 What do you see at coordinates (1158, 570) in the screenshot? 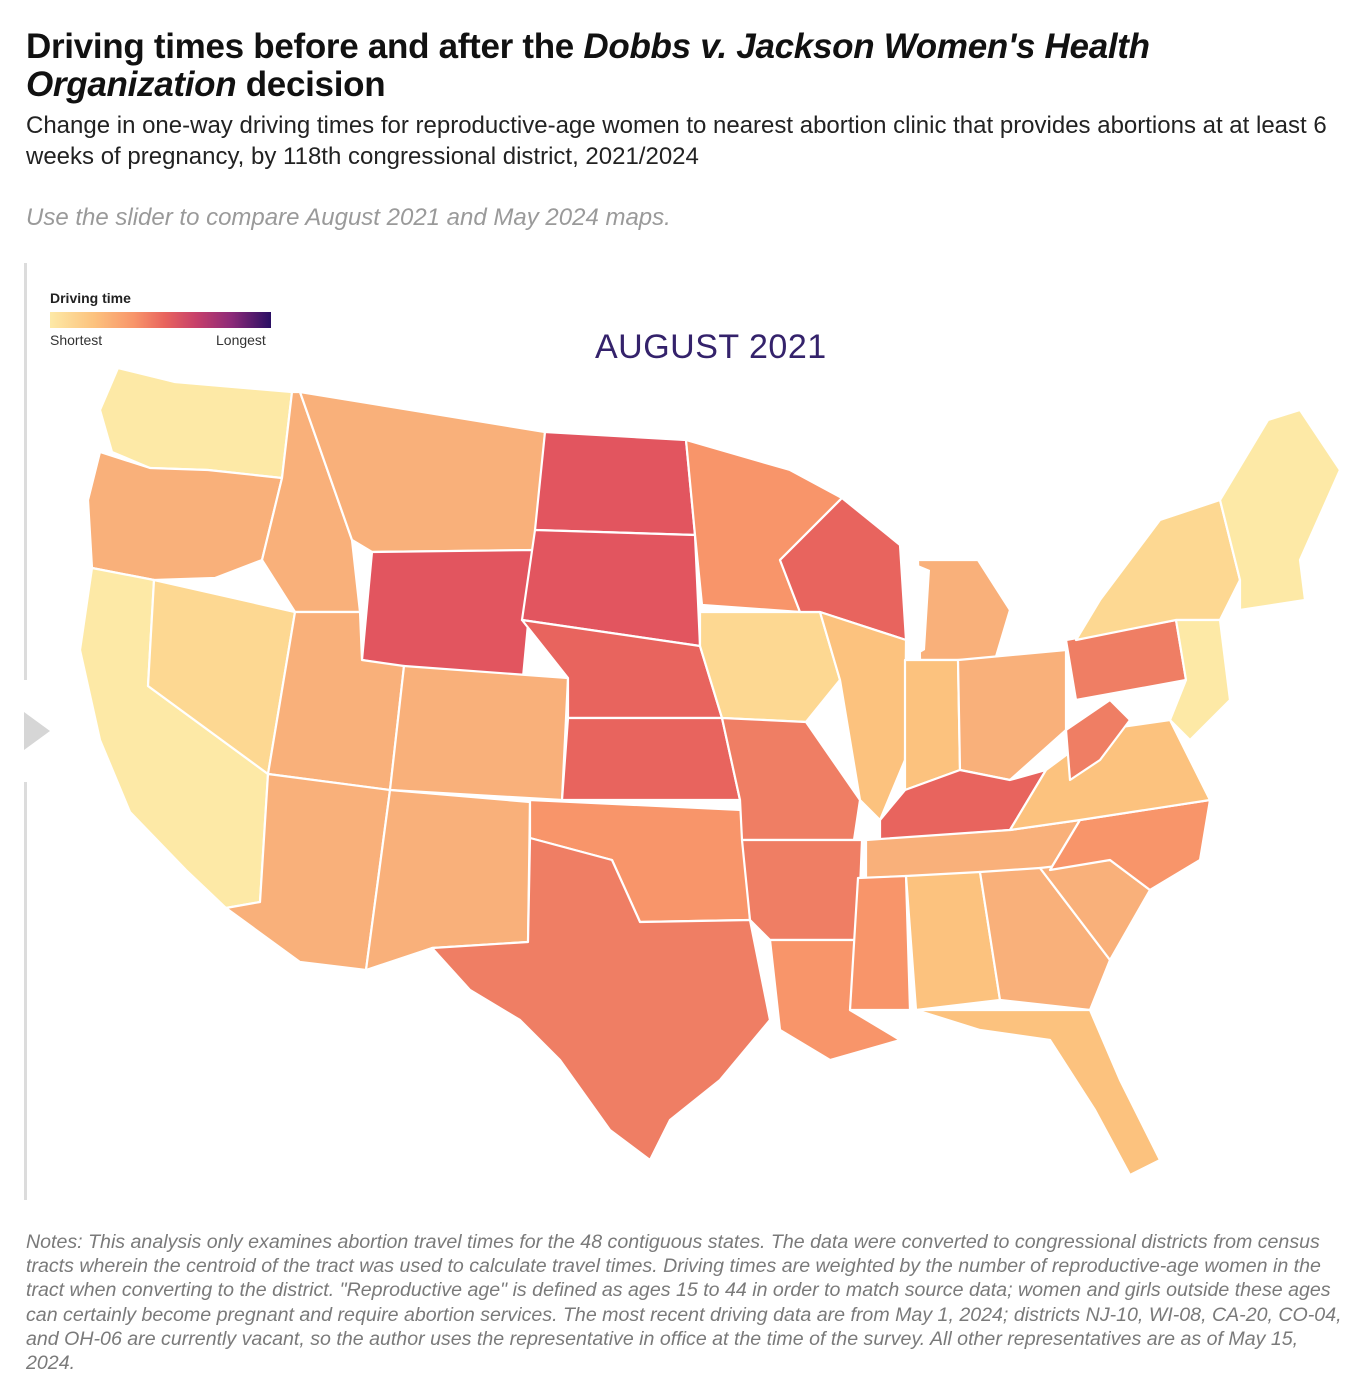
I see `state-new-york` at bounding box center [1158, 570].